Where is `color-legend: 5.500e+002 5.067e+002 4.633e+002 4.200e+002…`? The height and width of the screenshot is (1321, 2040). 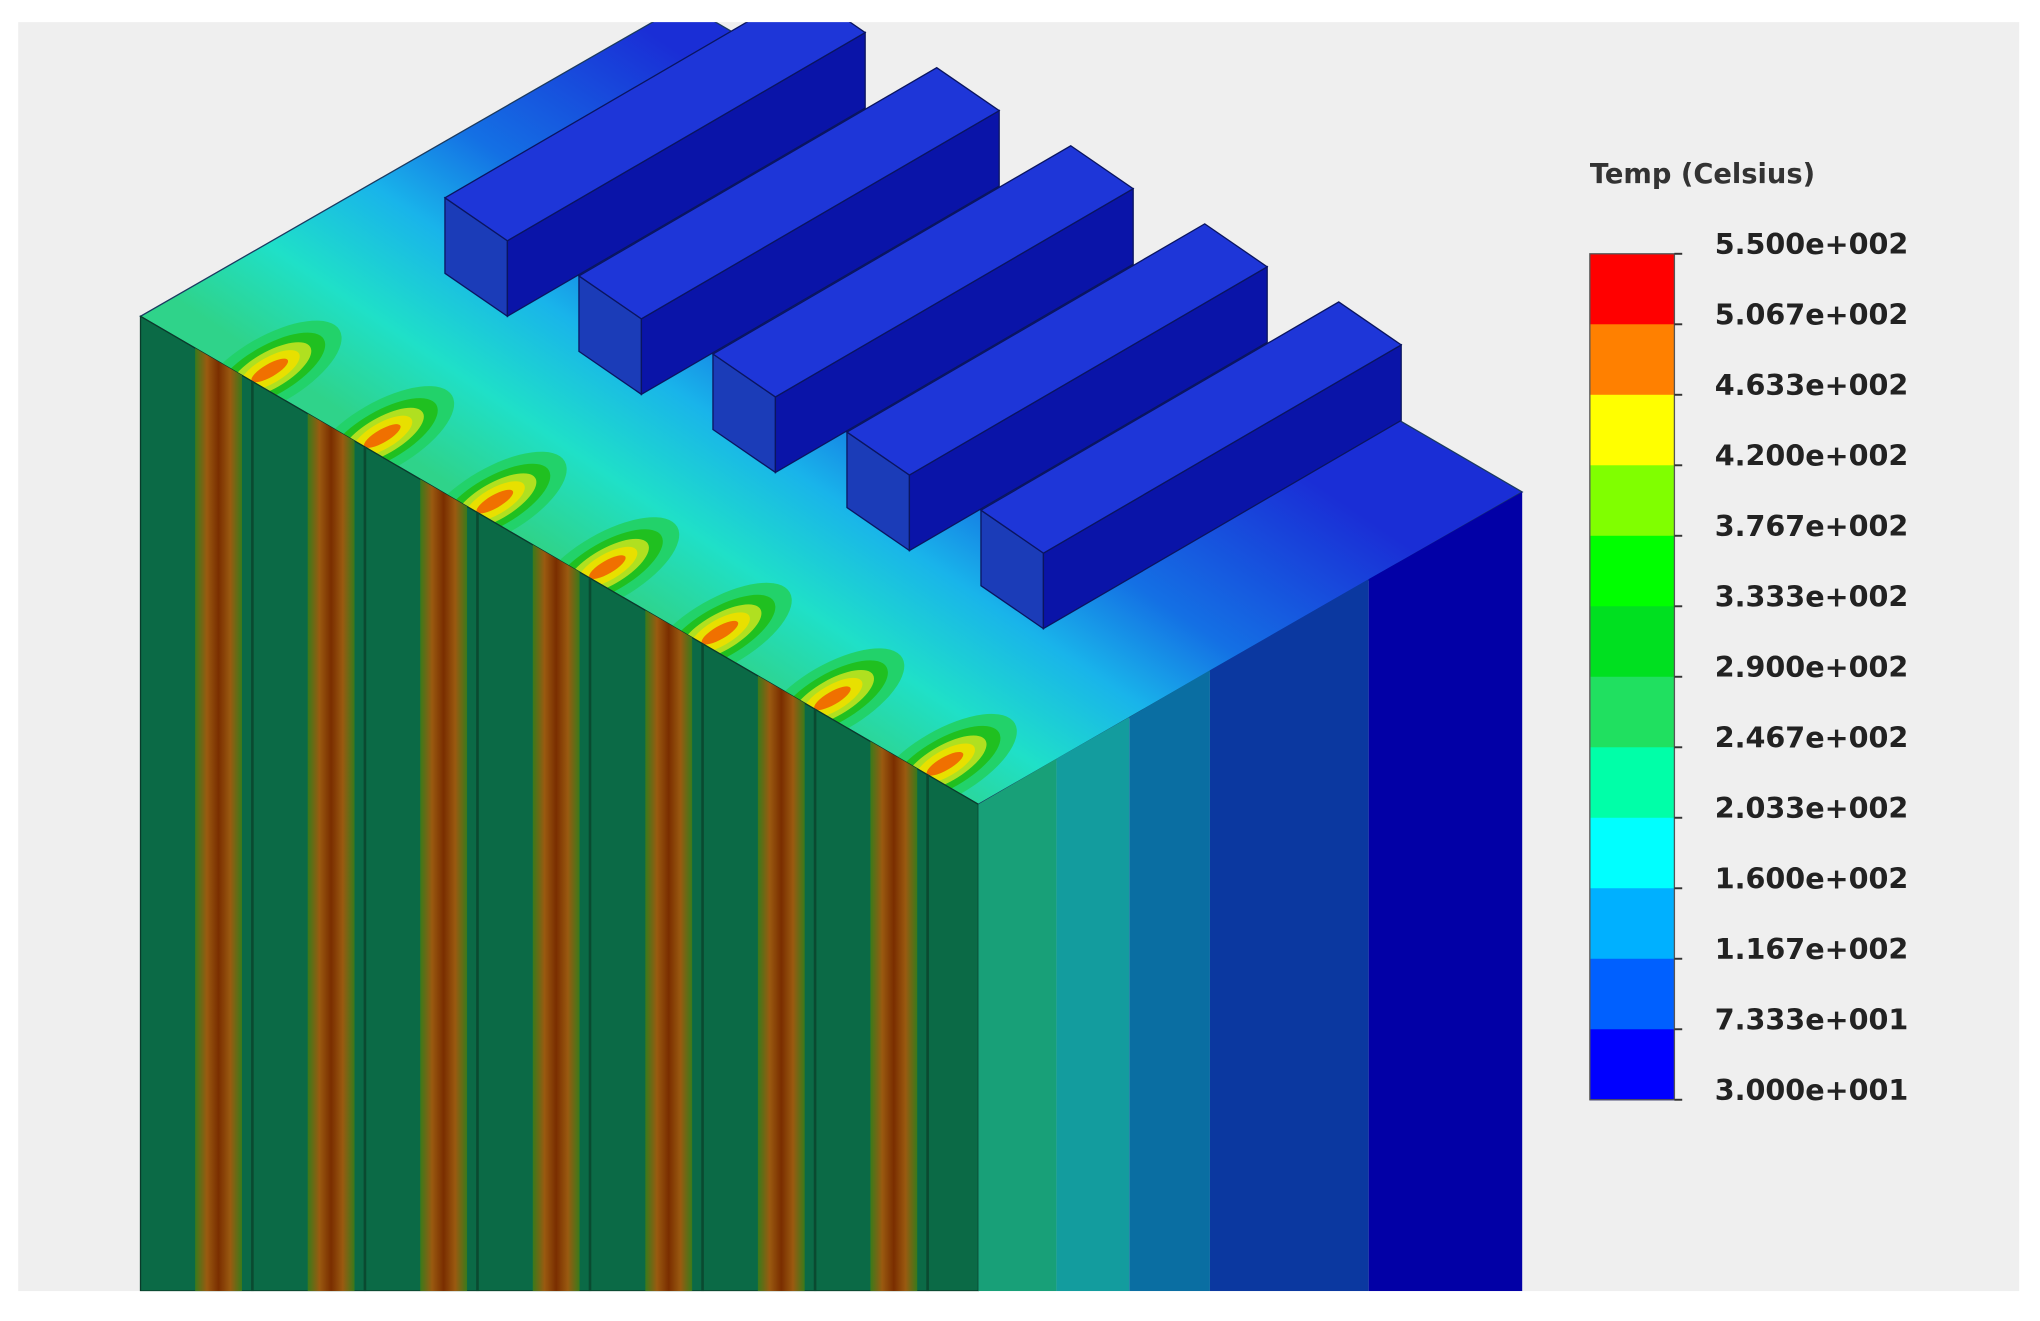
color-legend: 5.500e+002 5.067e+002 4.633e+002 4.200e+002… is located at coordinates (1749, 667).